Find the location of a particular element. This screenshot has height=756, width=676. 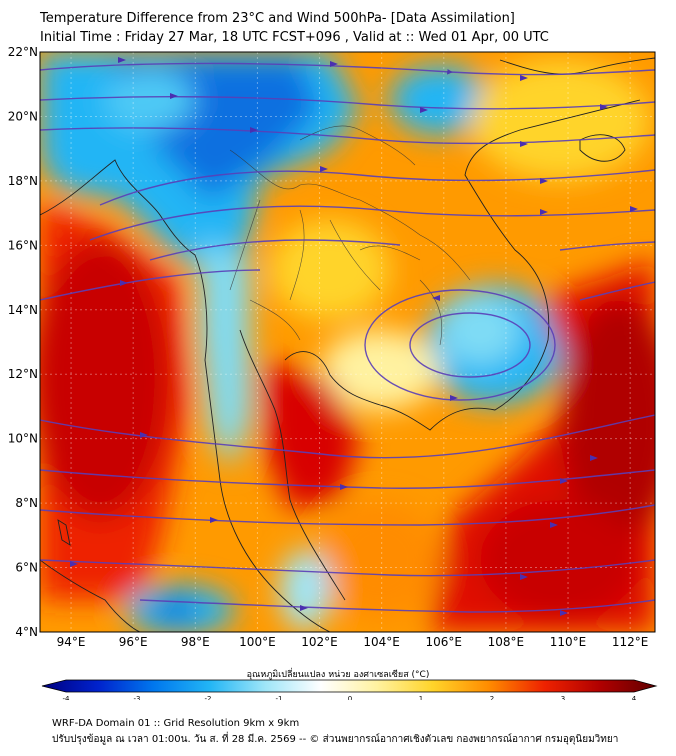

lat-label: 8°N is located at coordinates (26, 503).